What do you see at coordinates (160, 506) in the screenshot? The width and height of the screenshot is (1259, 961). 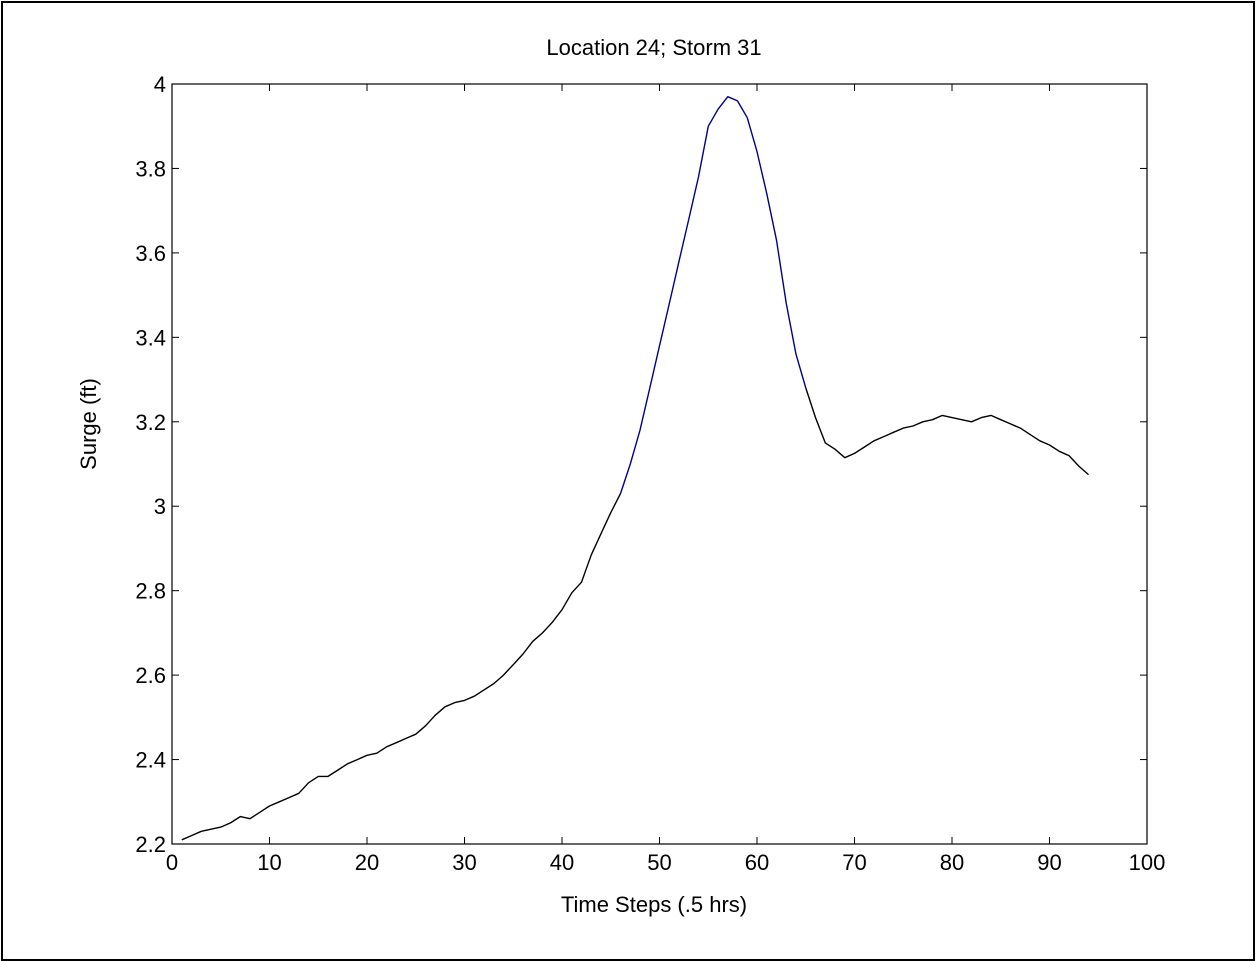 I see `y-tick-label: 3` at bounding box center [160, 506].